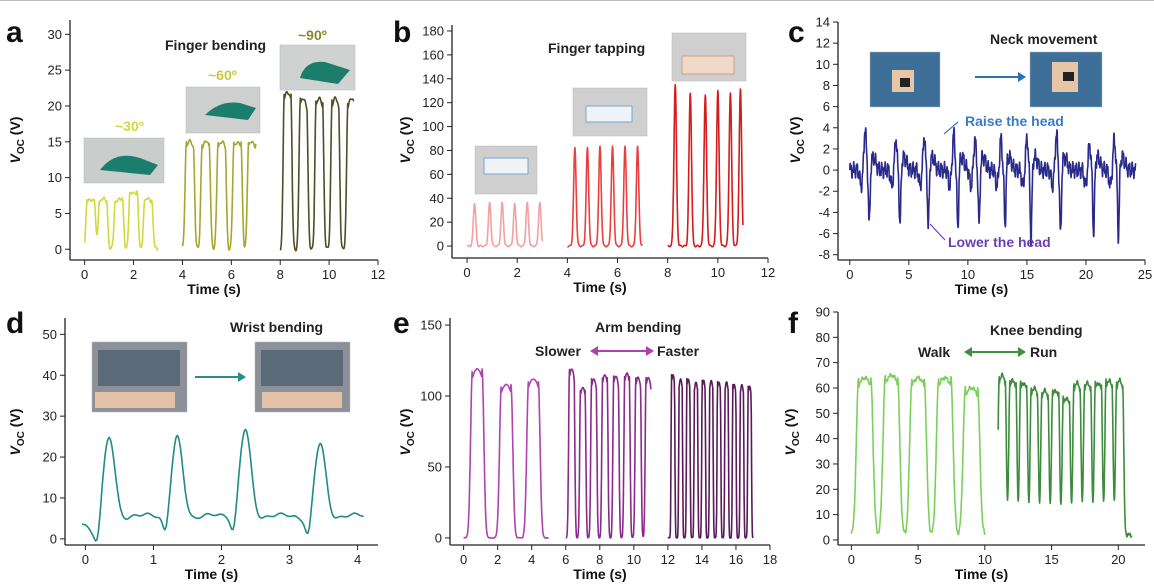 This screenshot has height=587, width=1154. Describe the element at coordinates (129, 126) in the screenshot. I see `angle-label-30: ~30º` at that location.